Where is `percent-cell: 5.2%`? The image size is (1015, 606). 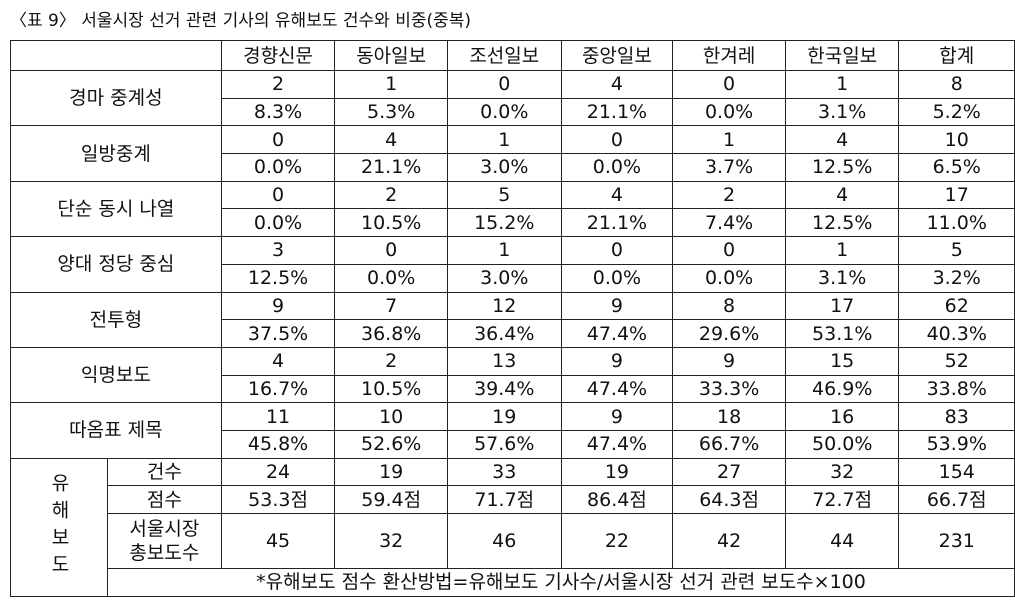
percent-cell: 5.2% is located at coordinates (956, 112).